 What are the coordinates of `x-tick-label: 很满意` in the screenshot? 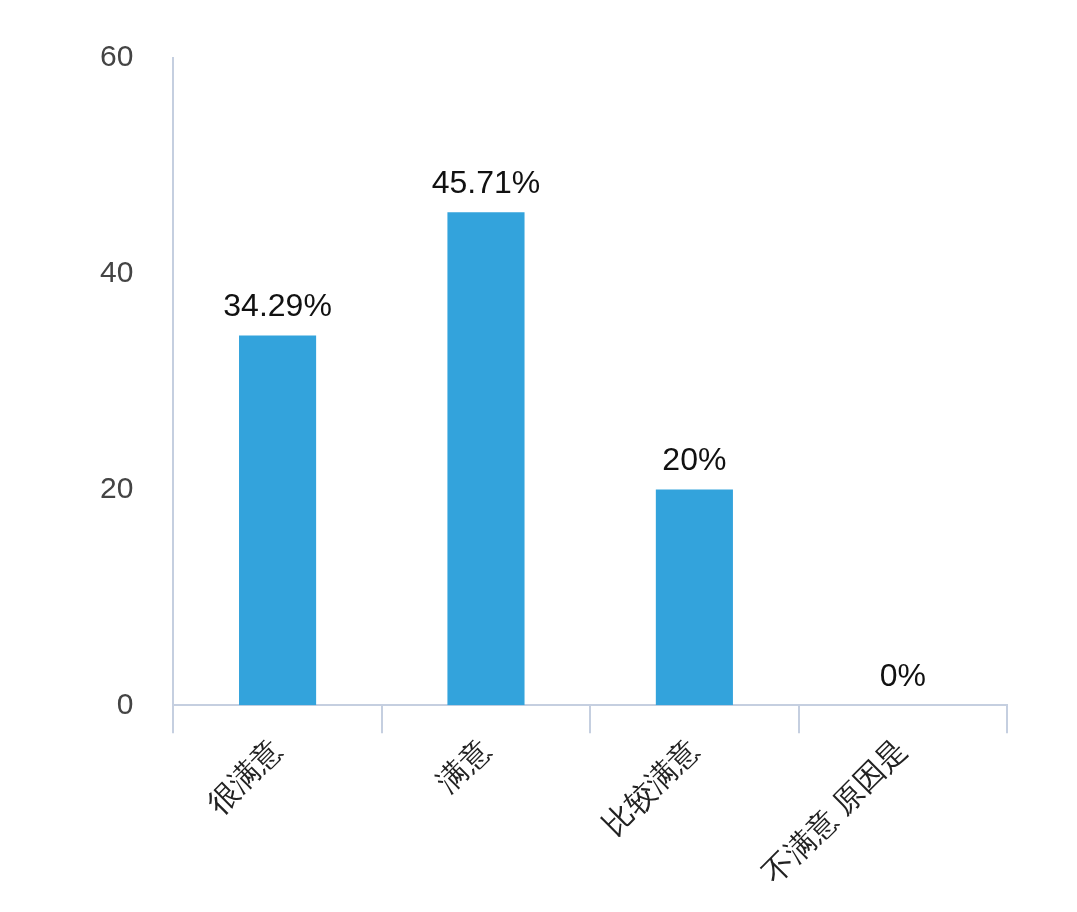 It's located at (244, 776).